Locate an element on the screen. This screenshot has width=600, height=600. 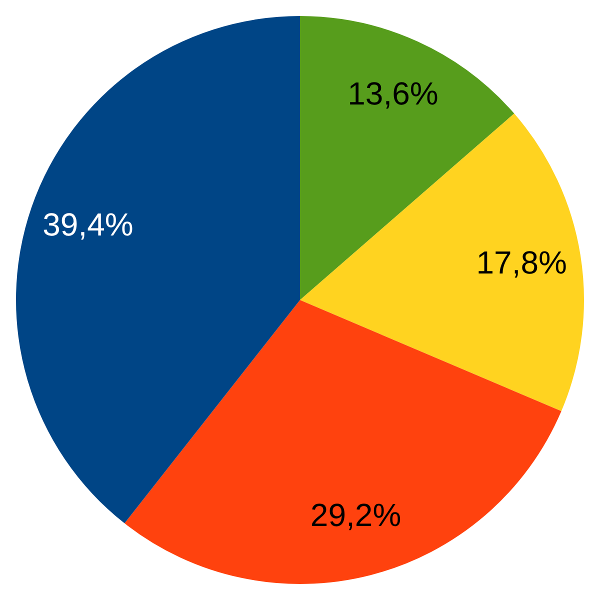
data-label: 13,6% is located at coordinates (393, 94).